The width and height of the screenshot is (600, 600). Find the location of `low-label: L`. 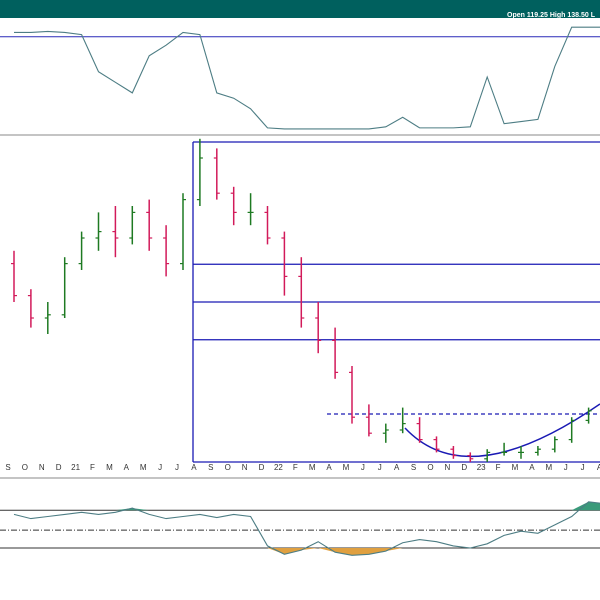

low-label: L is located at coordinates (593, 15).